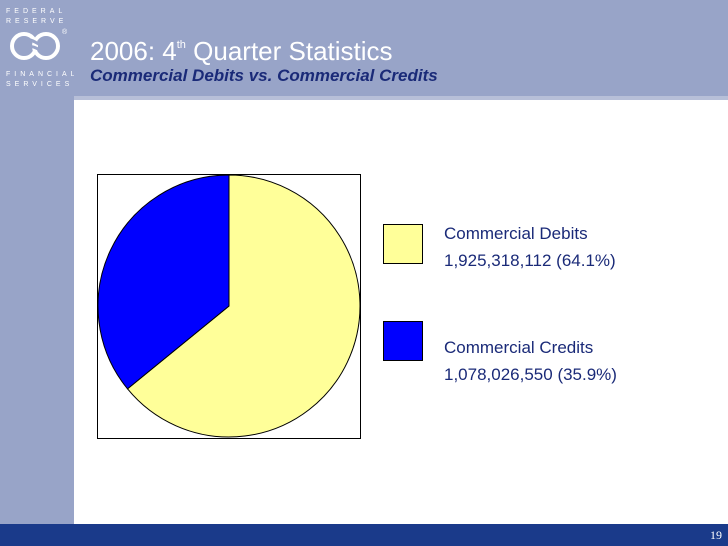 This screenshot has width=728, height=546. Describe the element at coordinates (164, 282) in the screenshot. I see `pie-slice-commercial-credits` at that location.